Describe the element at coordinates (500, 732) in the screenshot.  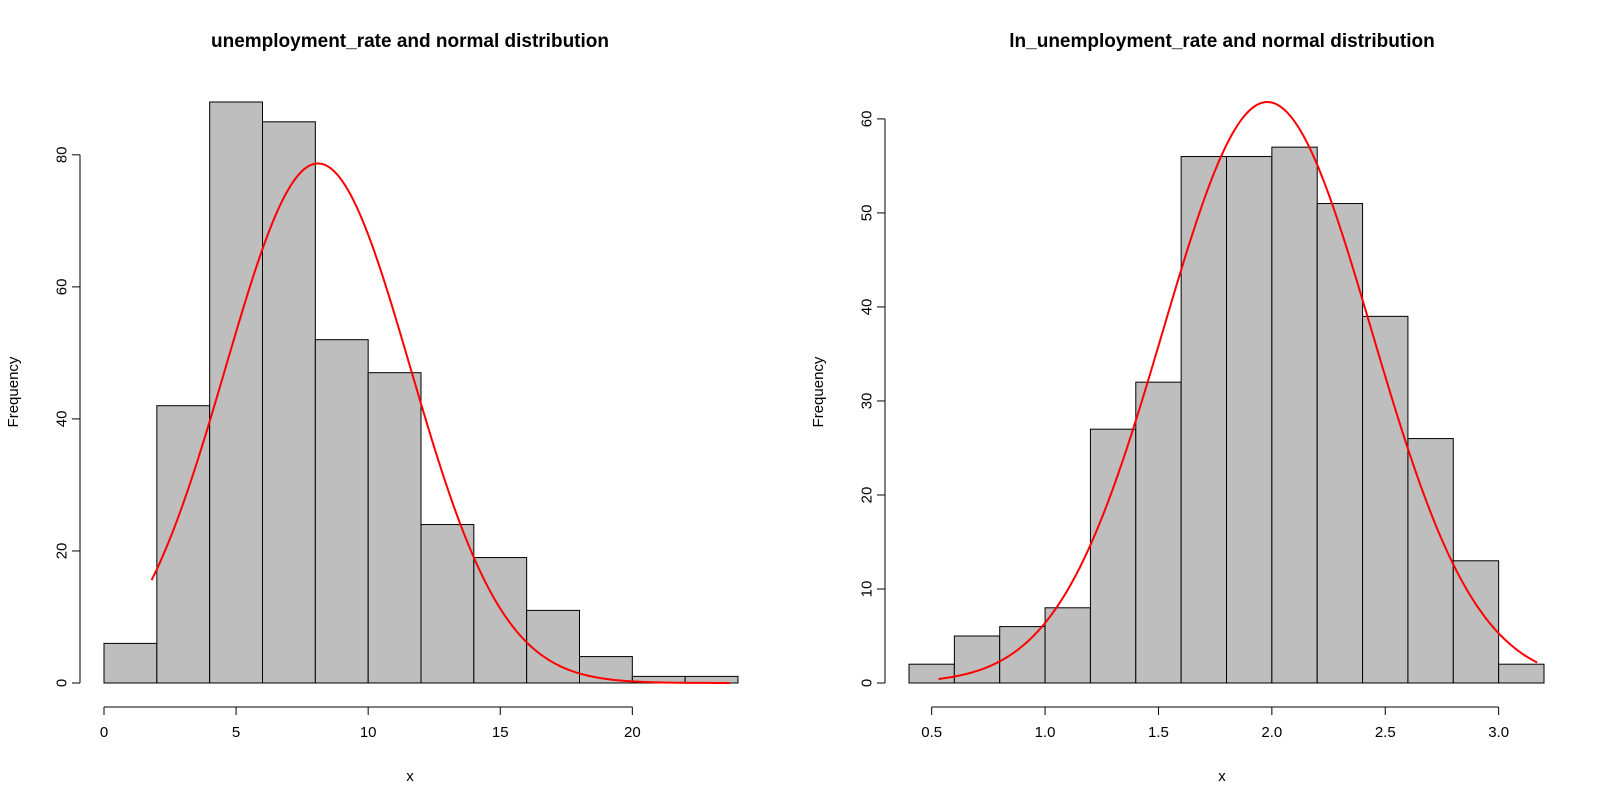
I see `x-tick-label: 15` at that location.